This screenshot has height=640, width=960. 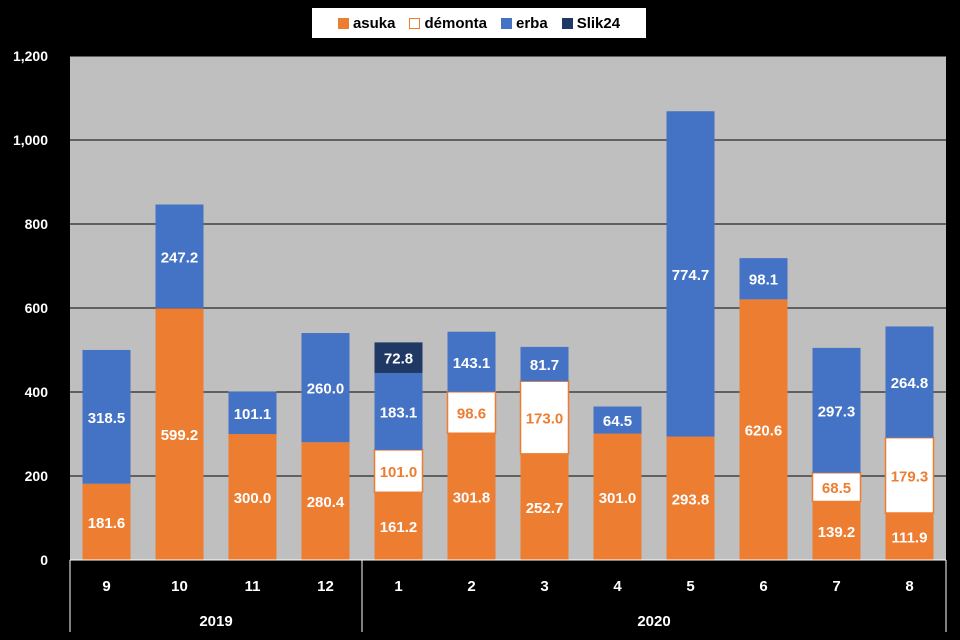 I want to click on x-tick-label: 5, so click(x=690, y=586).